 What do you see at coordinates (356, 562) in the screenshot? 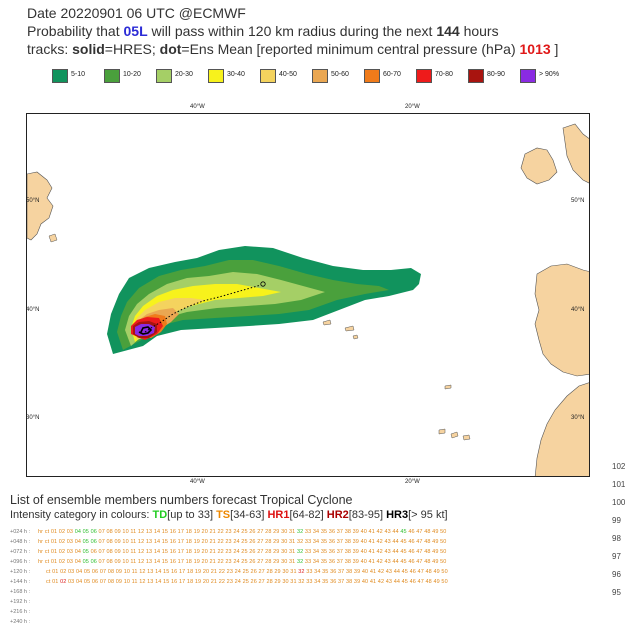
I see `member-number: 39` at bounding box center [356, 562].